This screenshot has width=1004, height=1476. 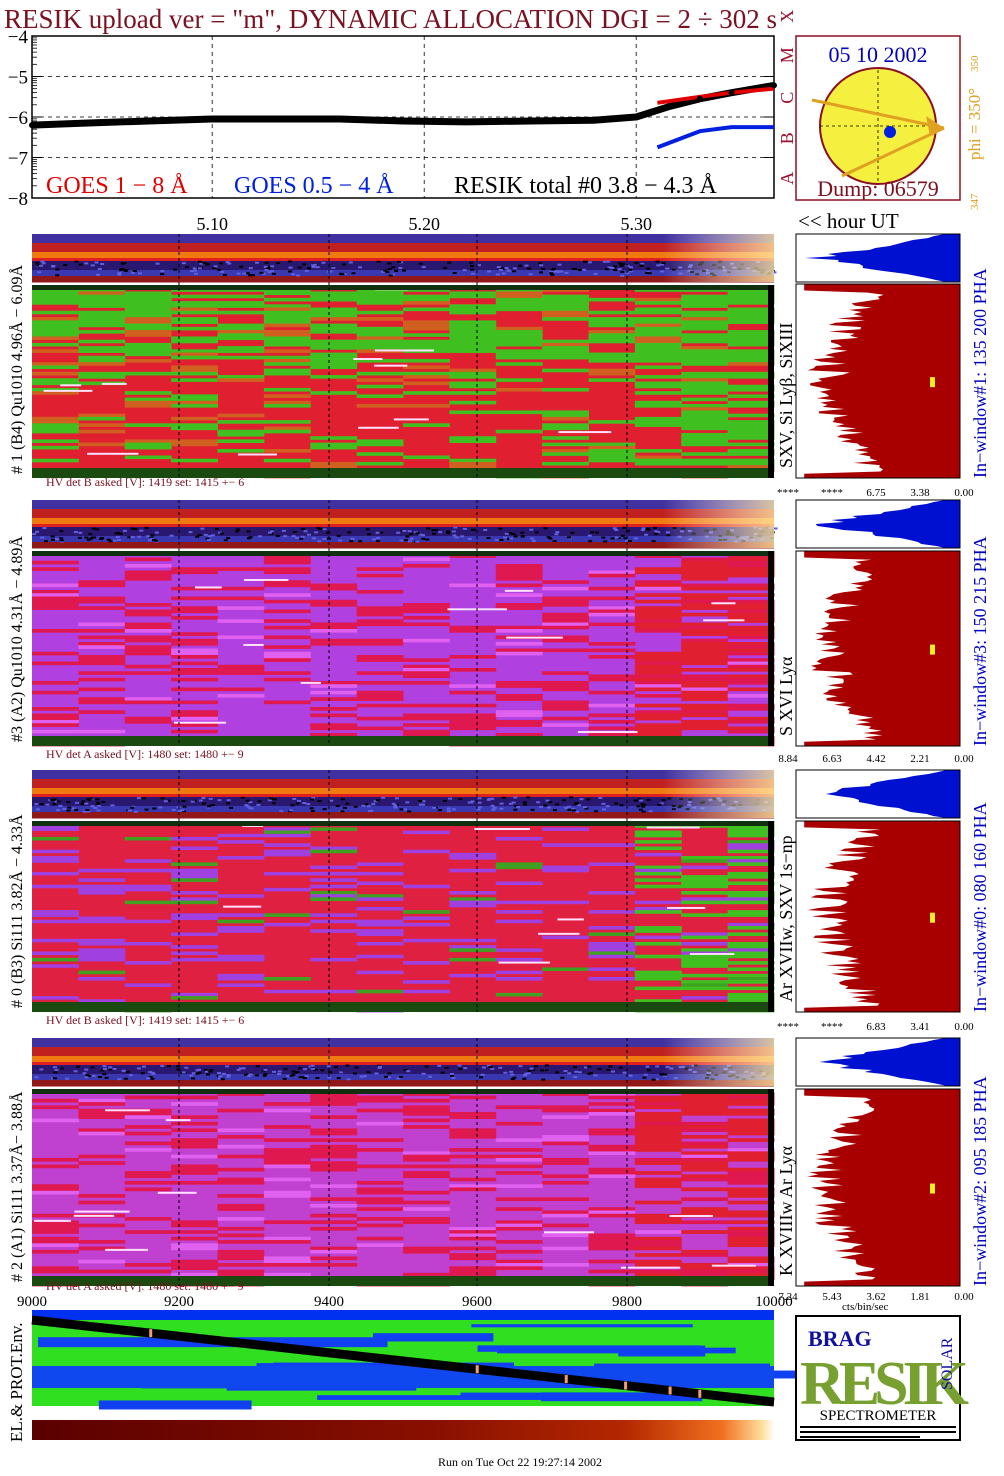 I want to click on hist-tick-label: 0.00, so click(x=964, y=493).